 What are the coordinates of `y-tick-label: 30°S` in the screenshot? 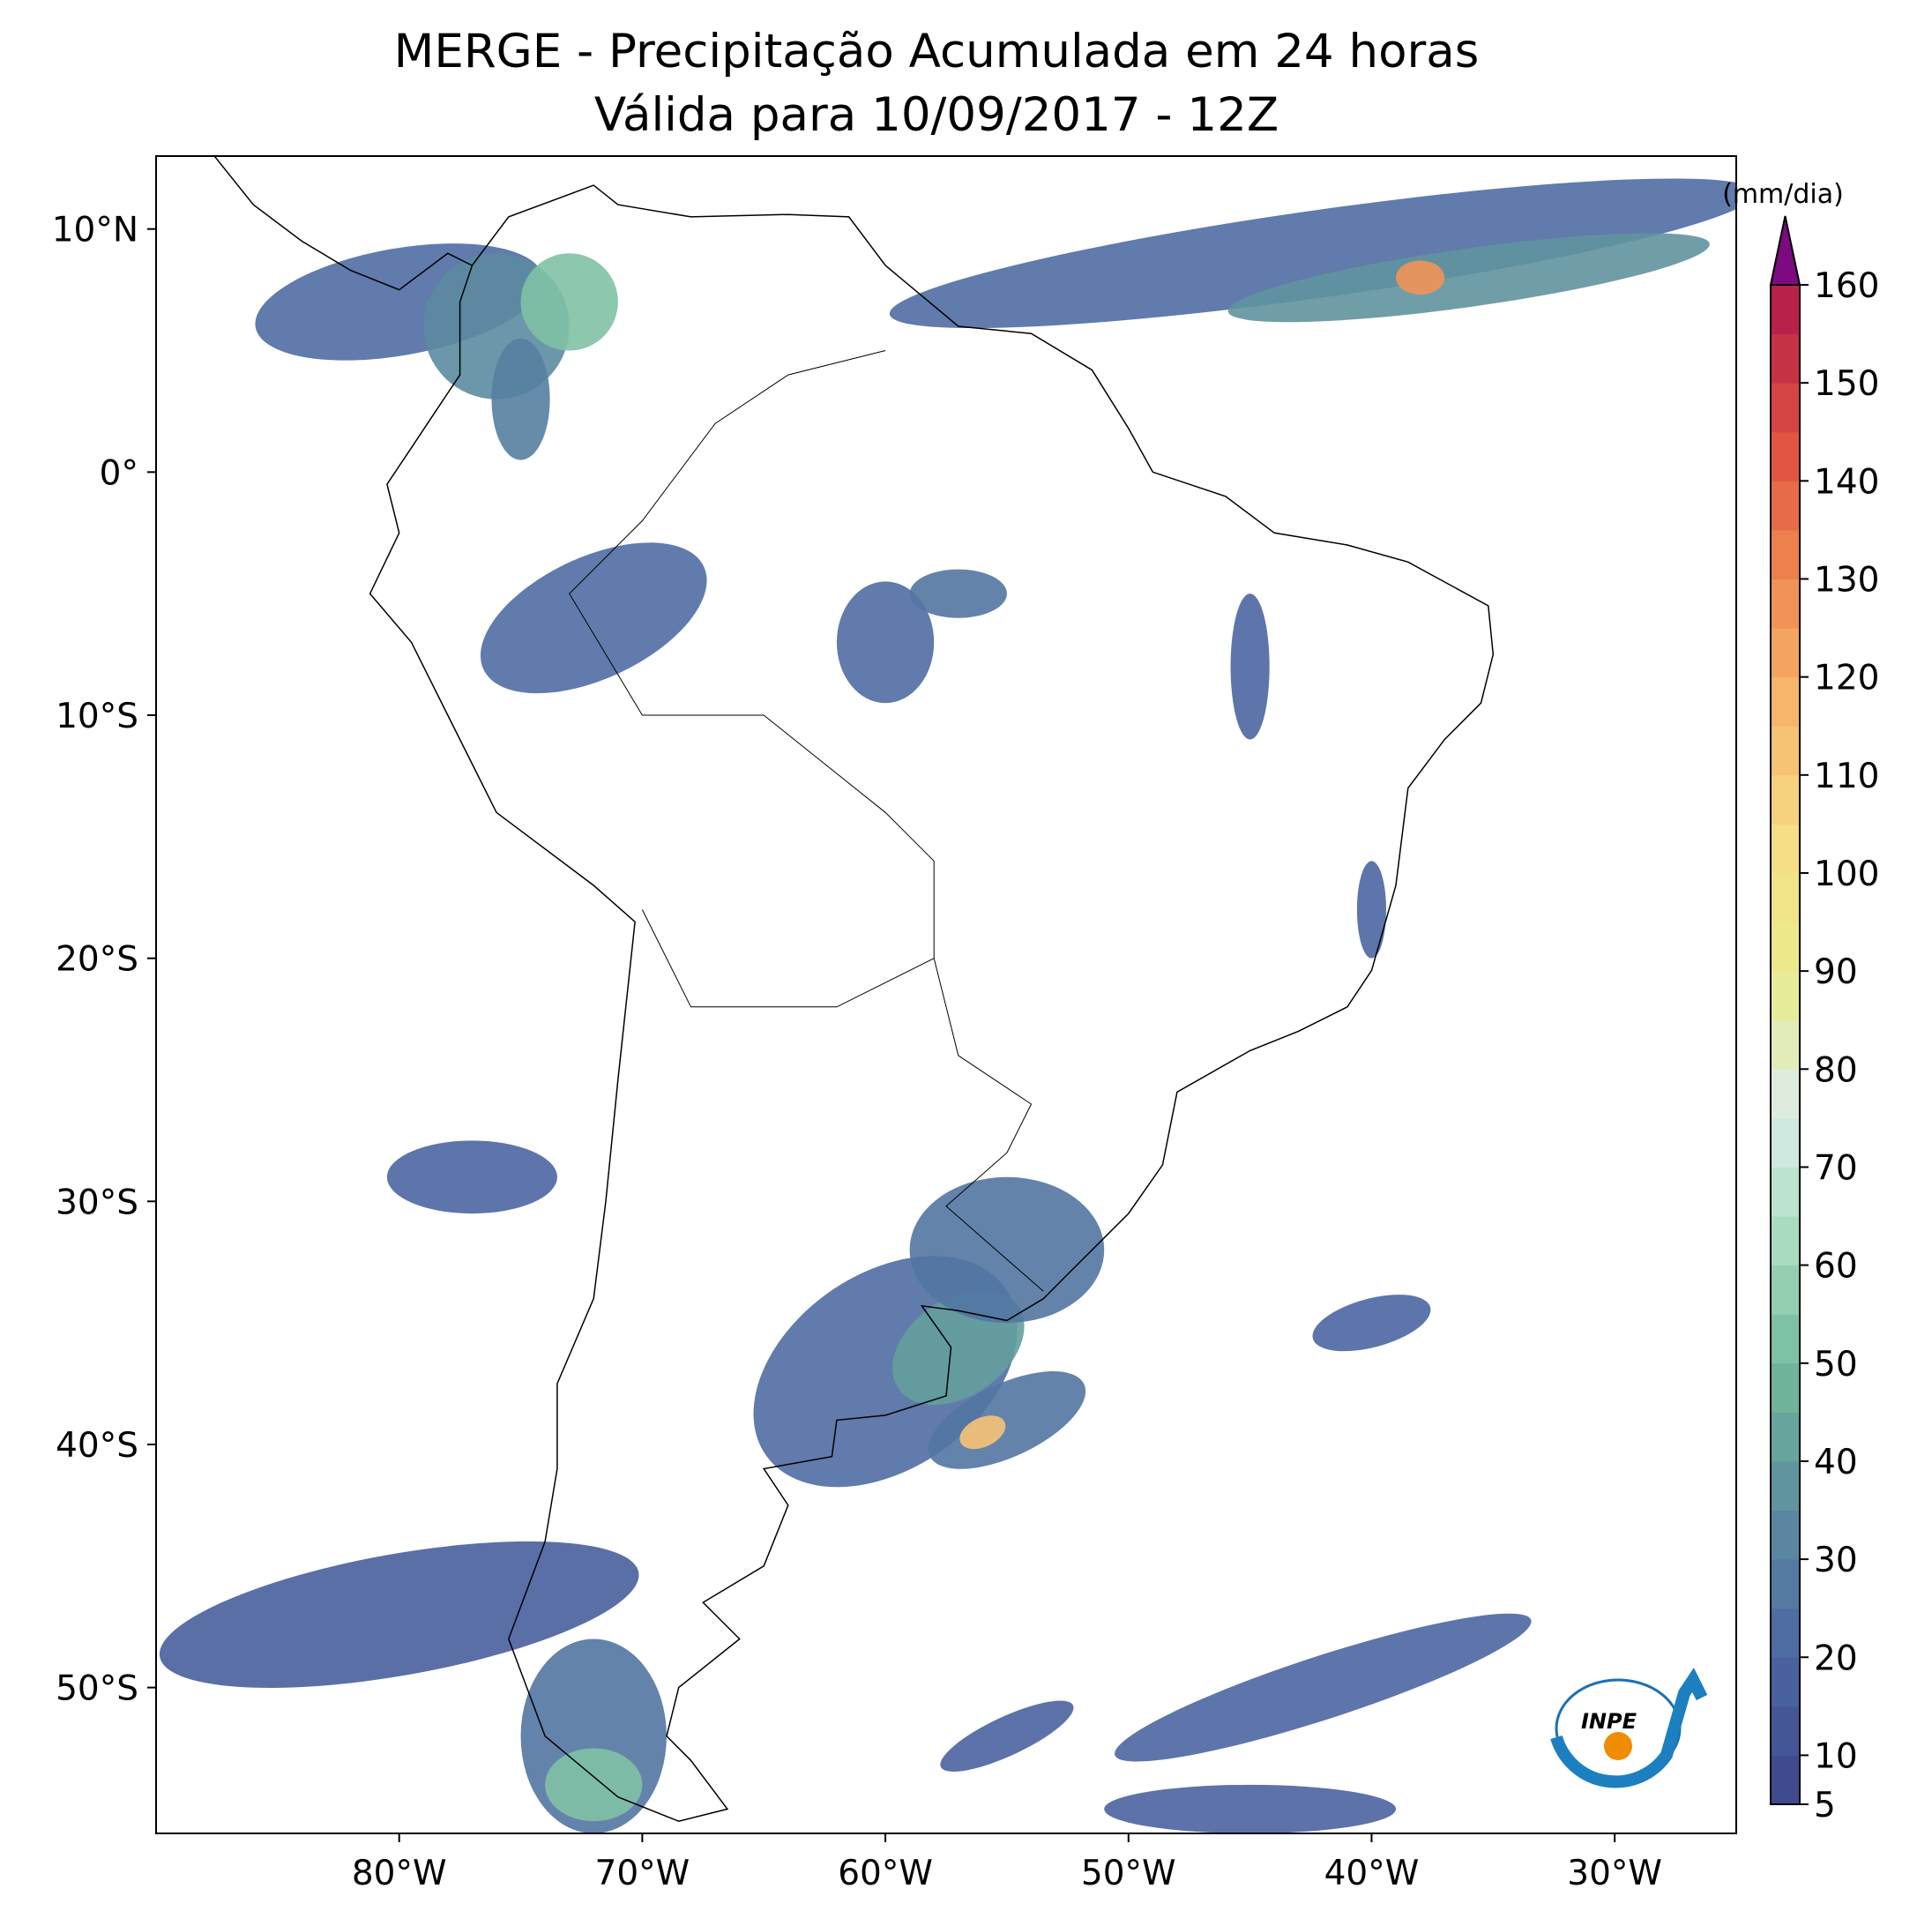 It's located at (97, 1202).